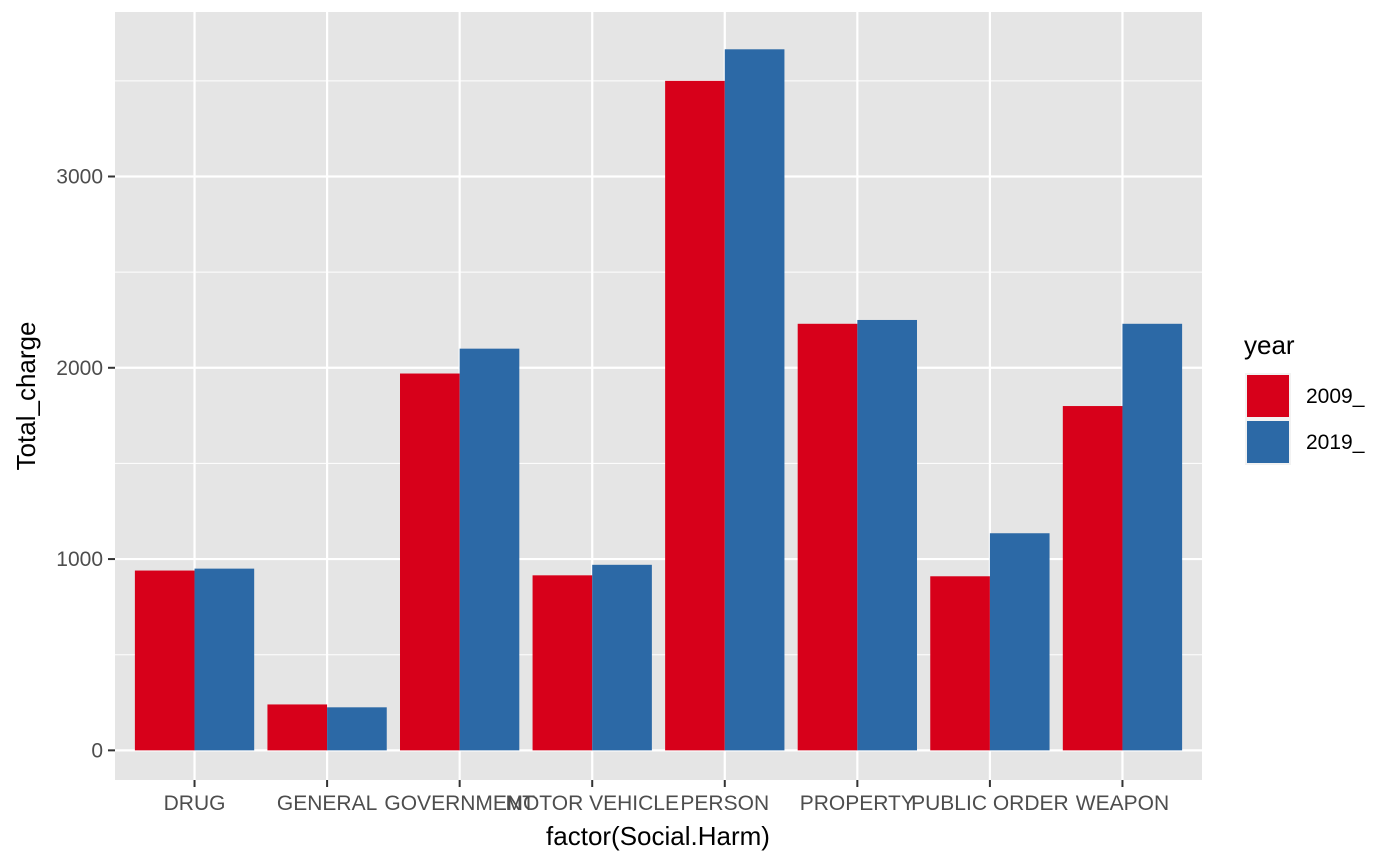  Describe the element at coordinates (430, 562) in the screenshot. I see `bar-2009-government` at that location.